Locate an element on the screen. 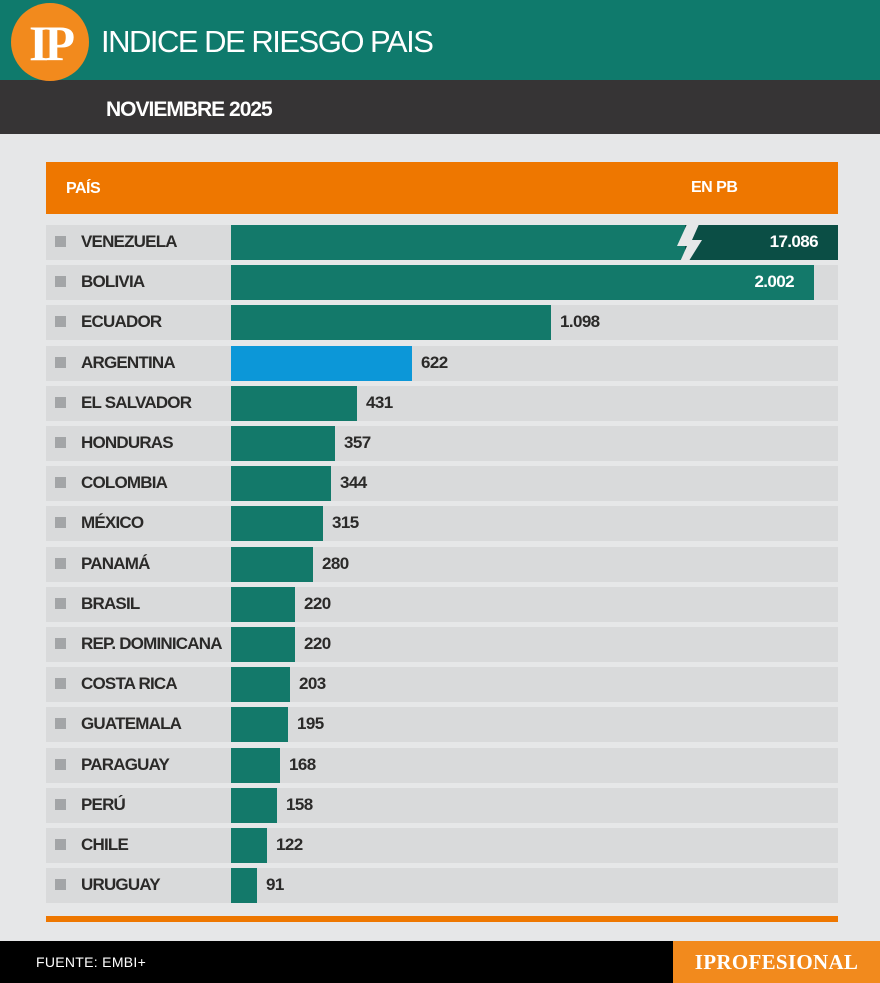 This screenshot has width=880, height=983. value-label: 1.098 is located at coordinates (580, 321).